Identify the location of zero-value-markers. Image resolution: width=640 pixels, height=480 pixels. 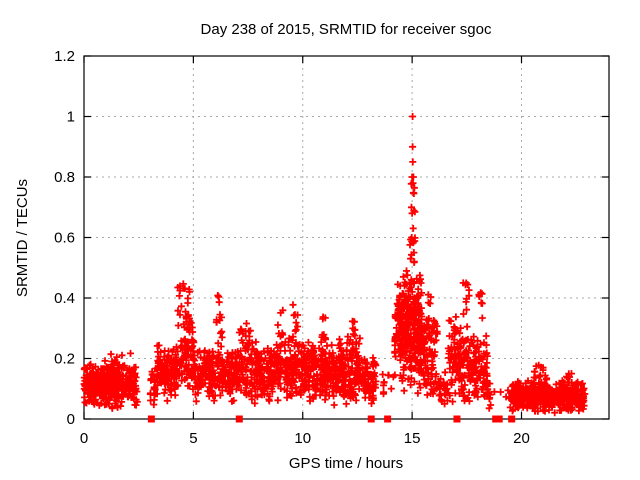
(331, 419).